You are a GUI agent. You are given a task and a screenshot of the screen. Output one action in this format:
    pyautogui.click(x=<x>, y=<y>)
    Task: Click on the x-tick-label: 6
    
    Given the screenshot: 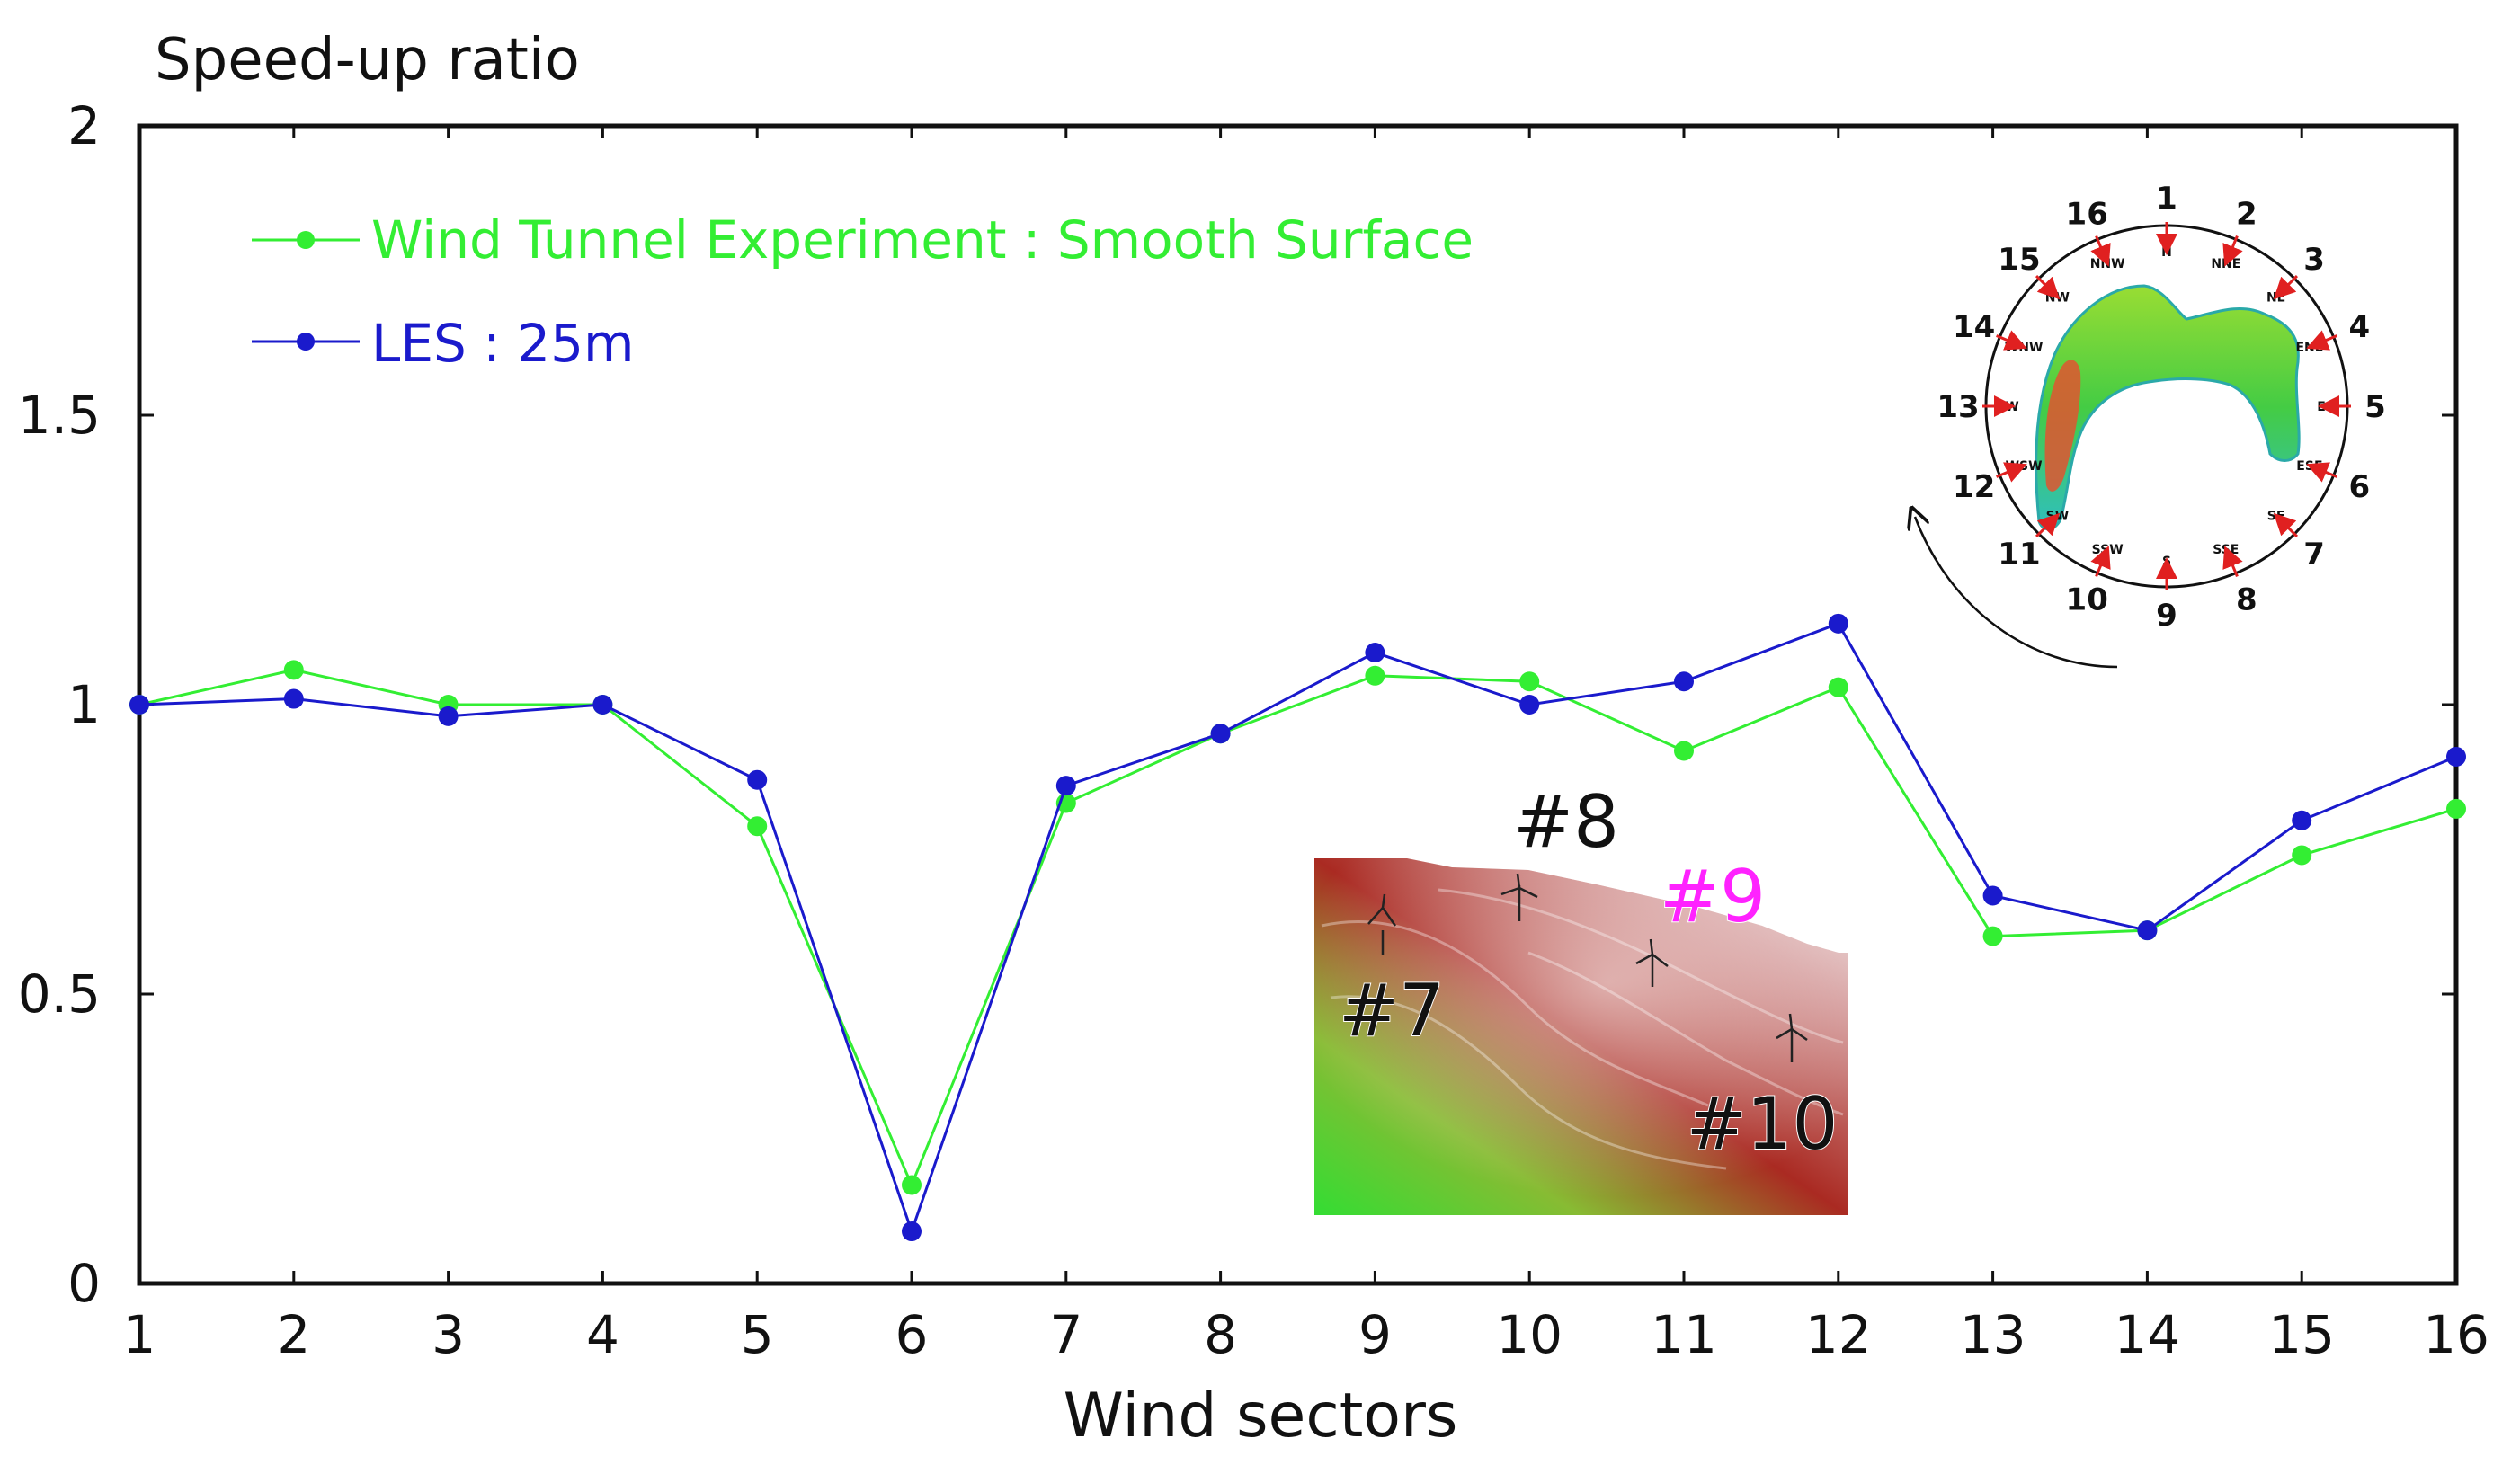 What is the action you would take?
    pyautogui.click(x=912, y=1334)
    